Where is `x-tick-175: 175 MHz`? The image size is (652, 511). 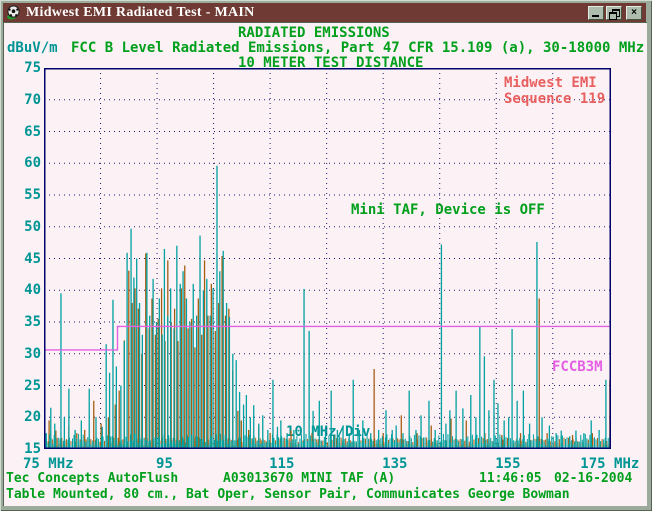
x-tick-175: 175 MHz is located at coordinates (610, 464).